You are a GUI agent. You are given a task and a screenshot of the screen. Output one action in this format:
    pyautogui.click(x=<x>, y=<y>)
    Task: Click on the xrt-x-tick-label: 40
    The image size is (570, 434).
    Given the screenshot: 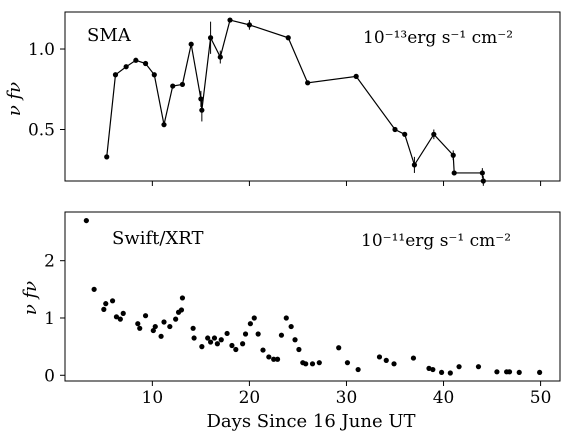 What is the action you would take?
    pyautogui.click(x=444, y=398)
    